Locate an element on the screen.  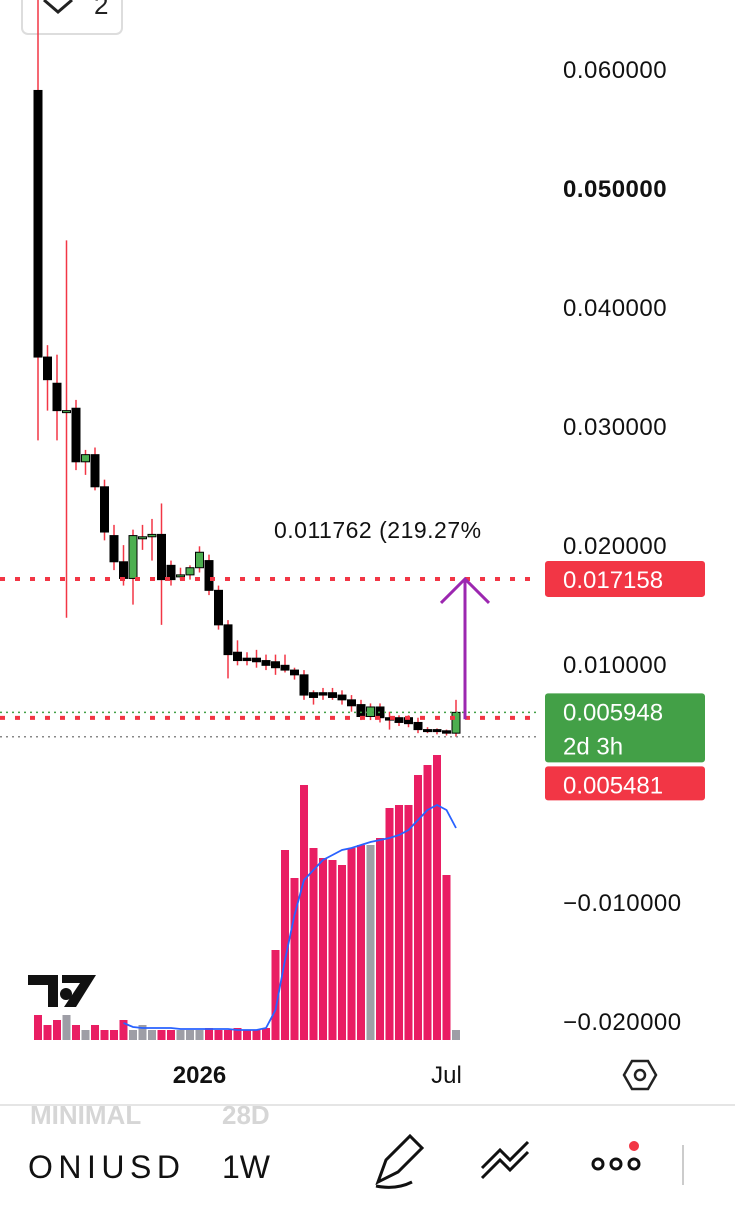
chevron-icon is located at coordinates (58, 7).